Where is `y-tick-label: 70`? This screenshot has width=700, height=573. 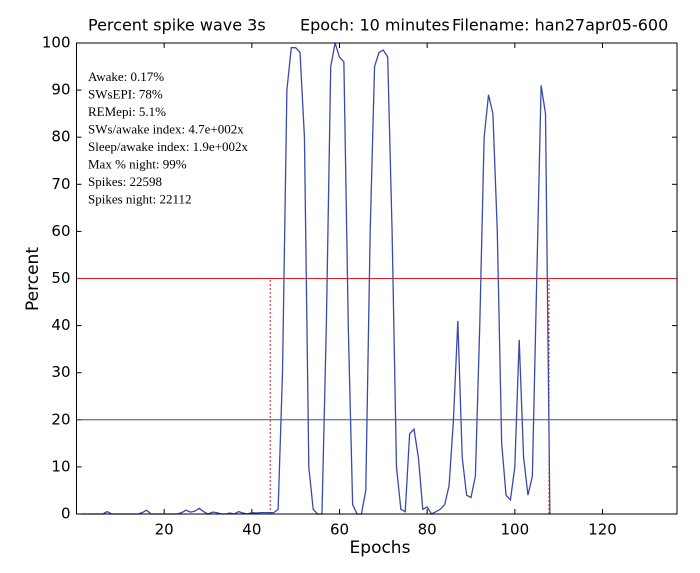
y-tick-label: 70 is located at coordinates (60, 184).